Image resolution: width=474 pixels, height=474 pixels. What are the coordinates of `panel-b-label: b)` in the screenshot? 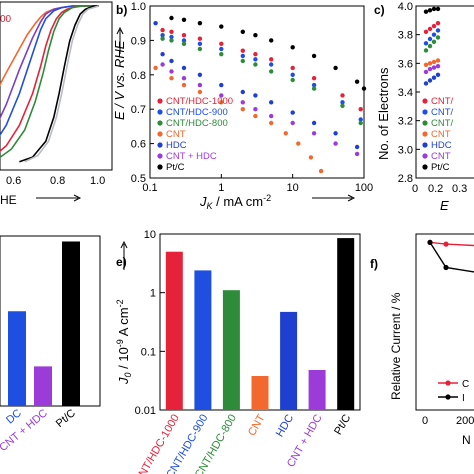 It's located at (121, 10).